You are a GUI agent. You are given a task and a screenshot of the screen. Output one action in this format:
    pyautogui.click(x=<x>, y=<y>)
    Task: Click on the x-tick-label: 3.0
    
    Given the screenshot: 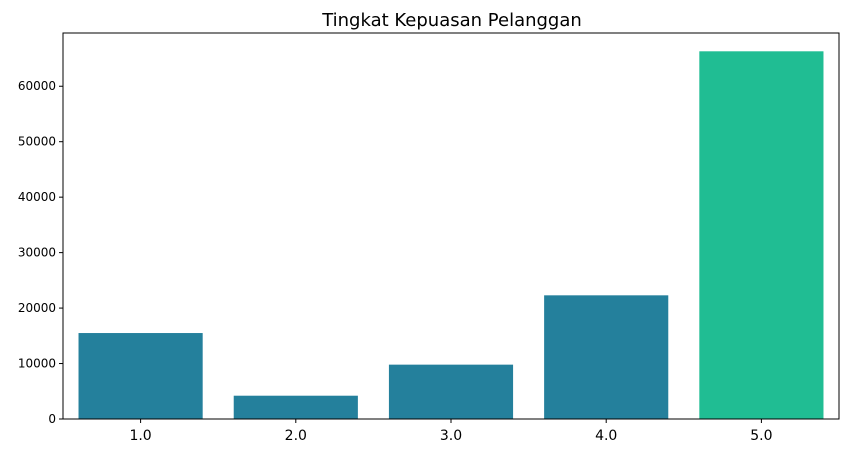 What is the action you would take?
    pyautogui.click(x=451, y=436)
    